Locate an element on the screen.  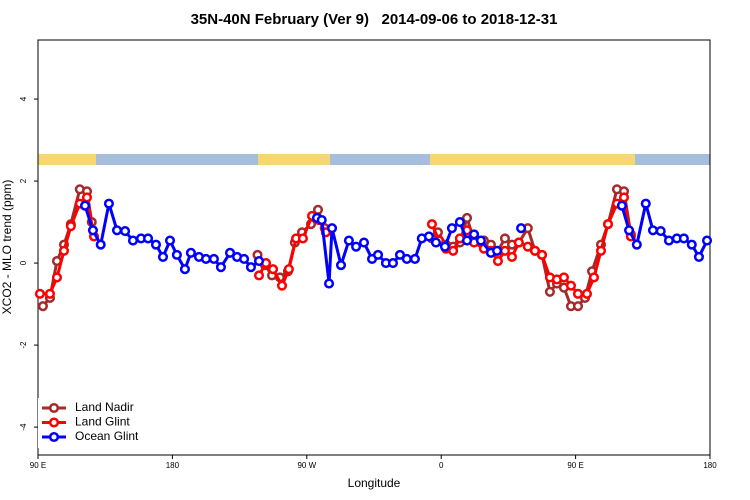
x-tick-label: 0 is located at coordinates (441, 465).